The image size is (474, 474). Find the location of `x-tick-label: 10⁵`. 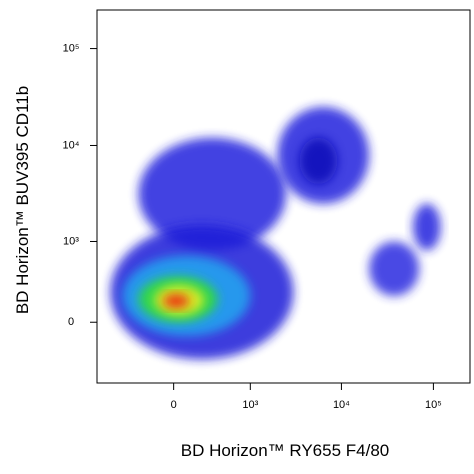

x-tick-label: 10⁵ is located at coordinates (433, 405).